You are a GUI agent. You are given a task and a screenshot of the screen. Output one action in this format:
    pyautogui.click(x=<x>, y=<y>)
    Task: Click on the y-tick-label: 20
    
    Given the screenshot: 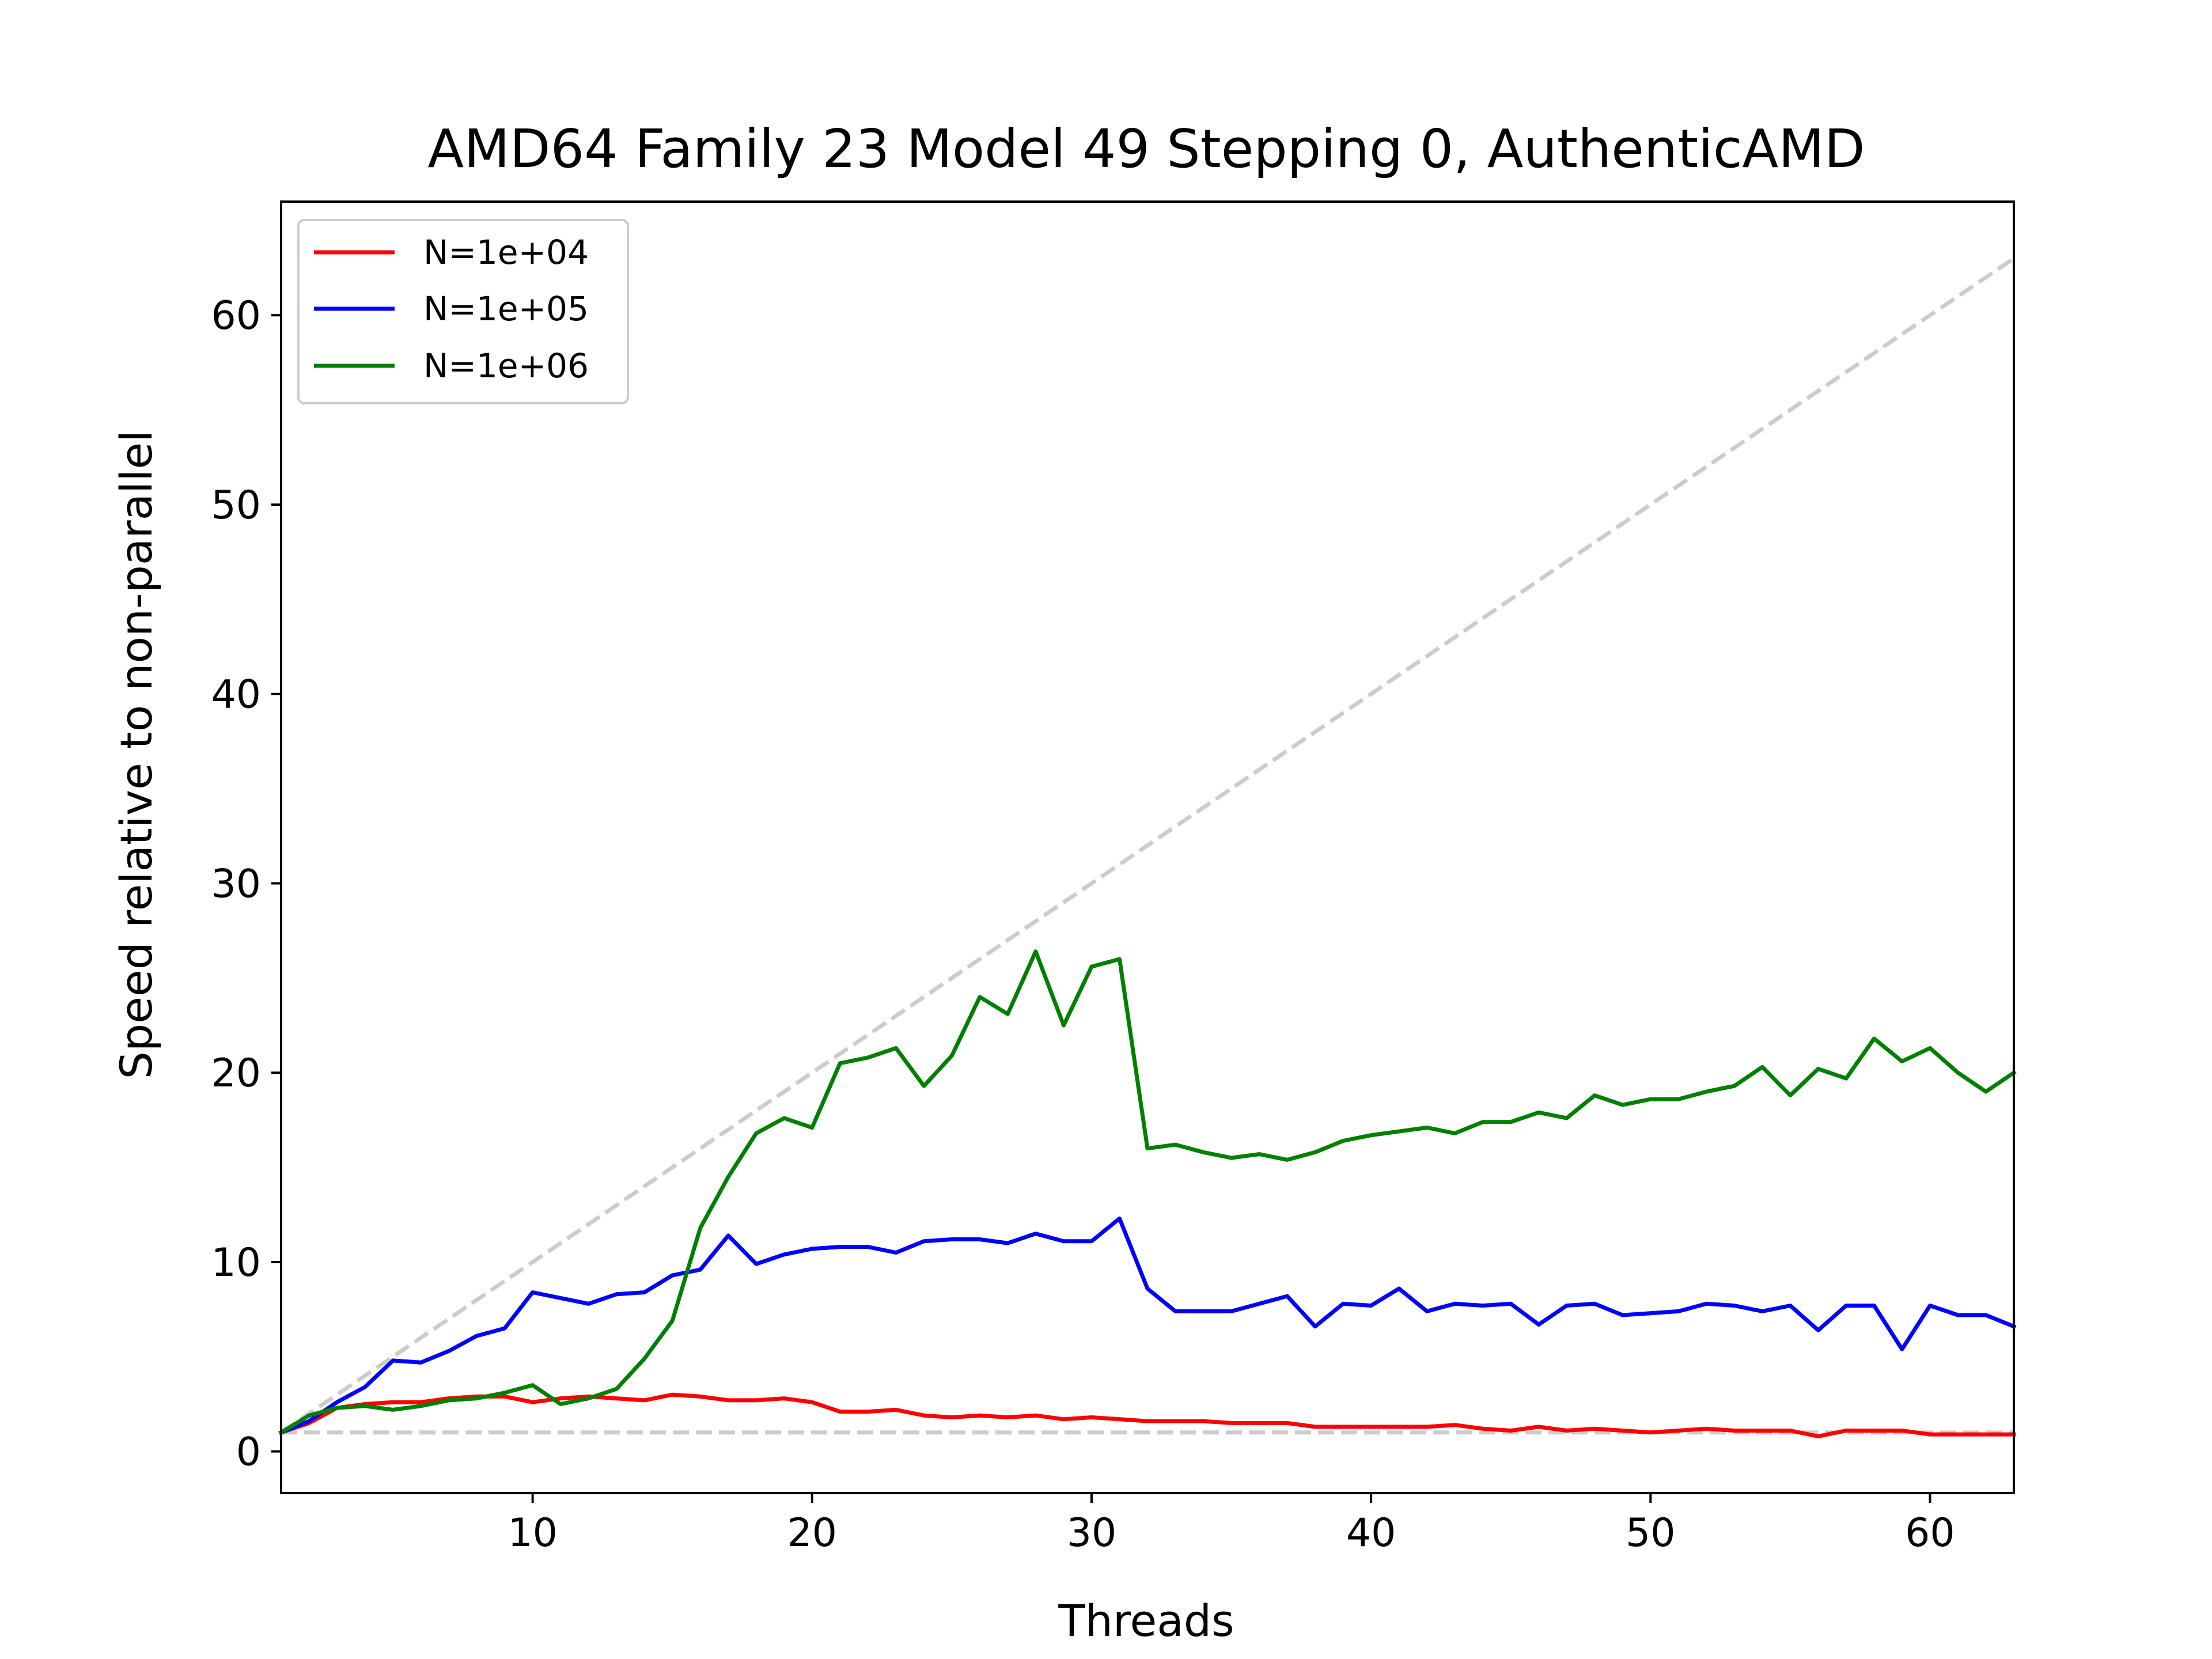 What is the action you would take?
    pyautogui.click(x=236, y=1073)
    